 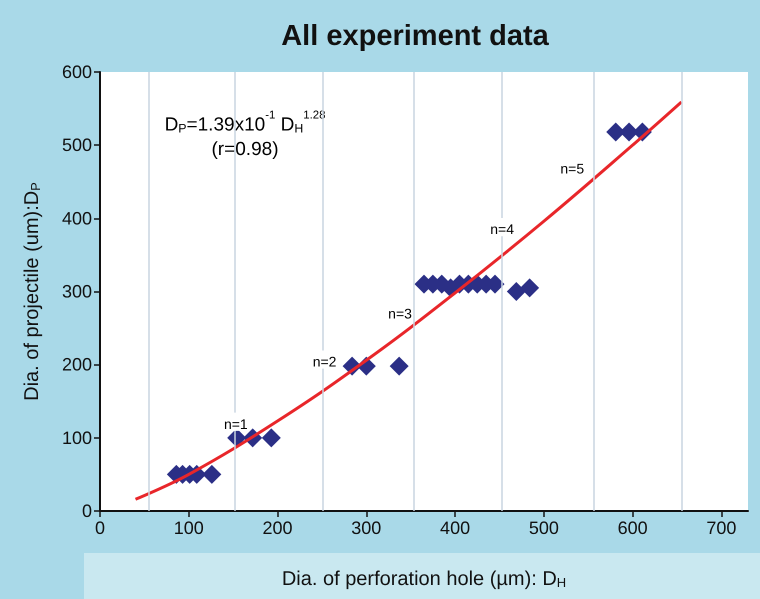 I want to click on x-tick-label: 400, so click(x=455, y=528).